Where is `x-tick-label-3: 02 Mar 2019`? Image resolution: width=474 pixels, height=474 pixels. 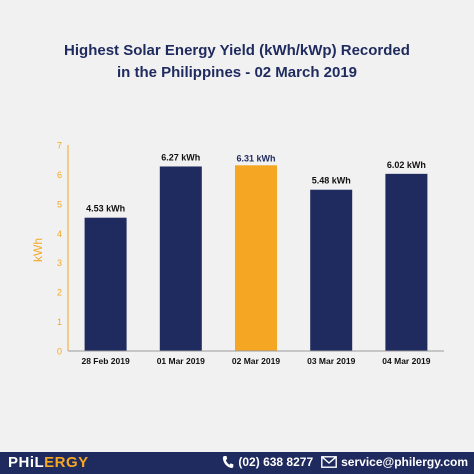
x-tick-label-3: 02 Mar 2019 is located at coordinates (256, 361).